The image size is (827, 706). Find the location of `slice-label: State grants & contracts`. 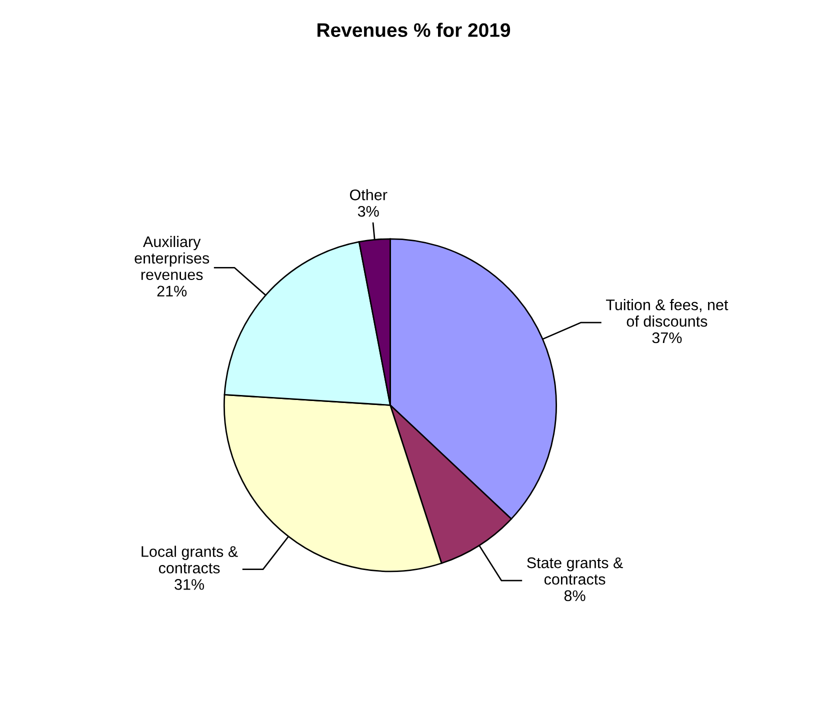

slice-label: State grants & contracts is located at coordinates (575, 571).